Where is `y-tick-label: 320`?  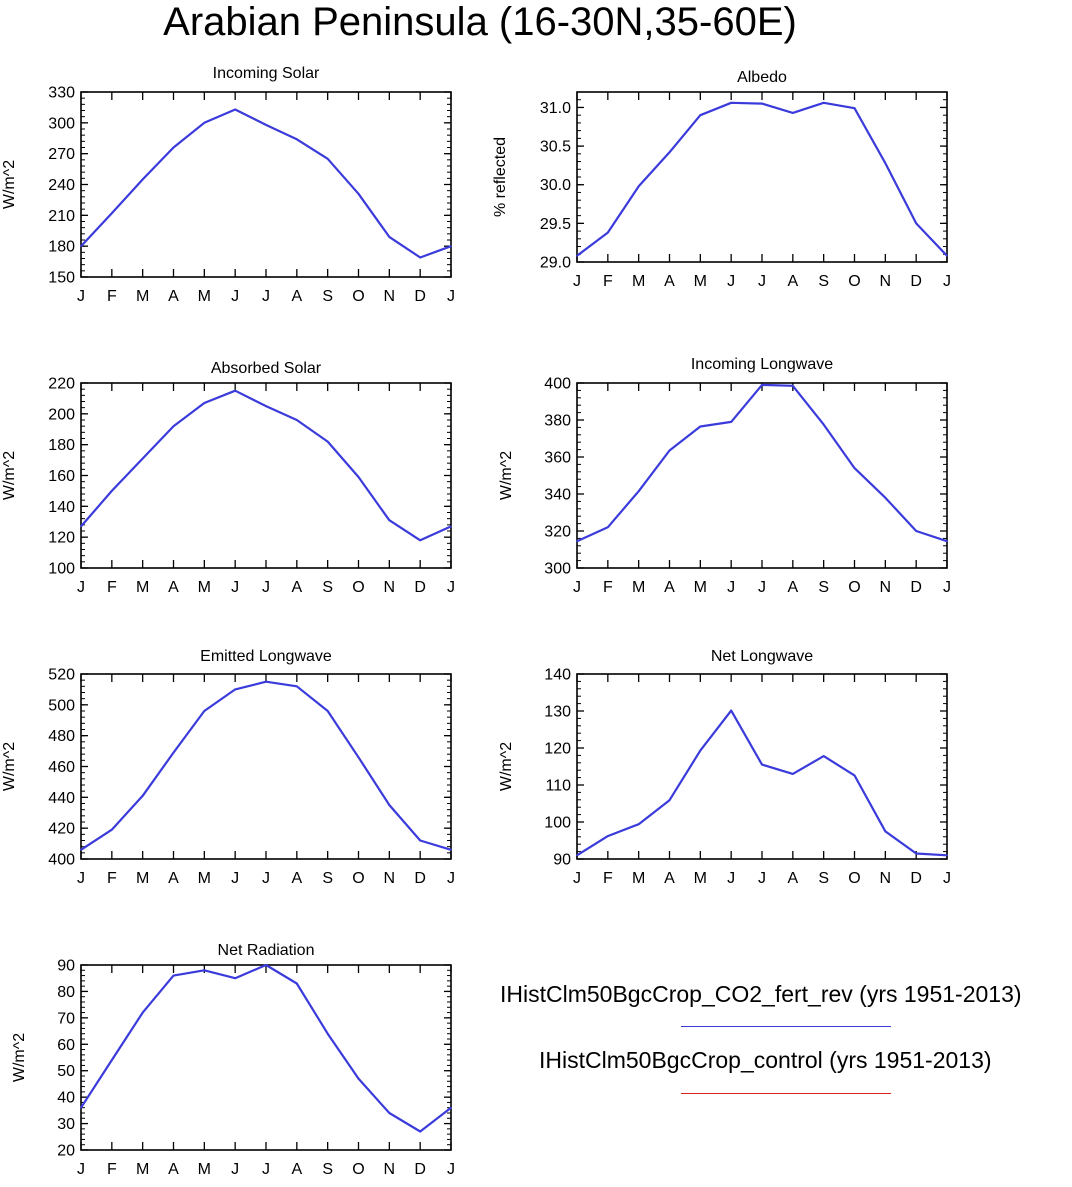 y-tick-label: 320 is located at coordinates (557, 532).